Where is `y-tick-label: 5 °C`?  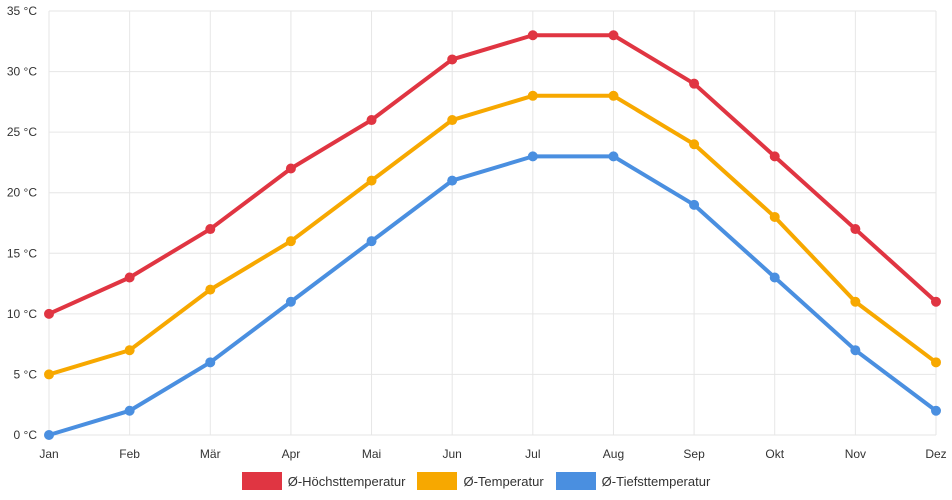 y-tick-label: 5 °C is located at coordinates (26, 374).